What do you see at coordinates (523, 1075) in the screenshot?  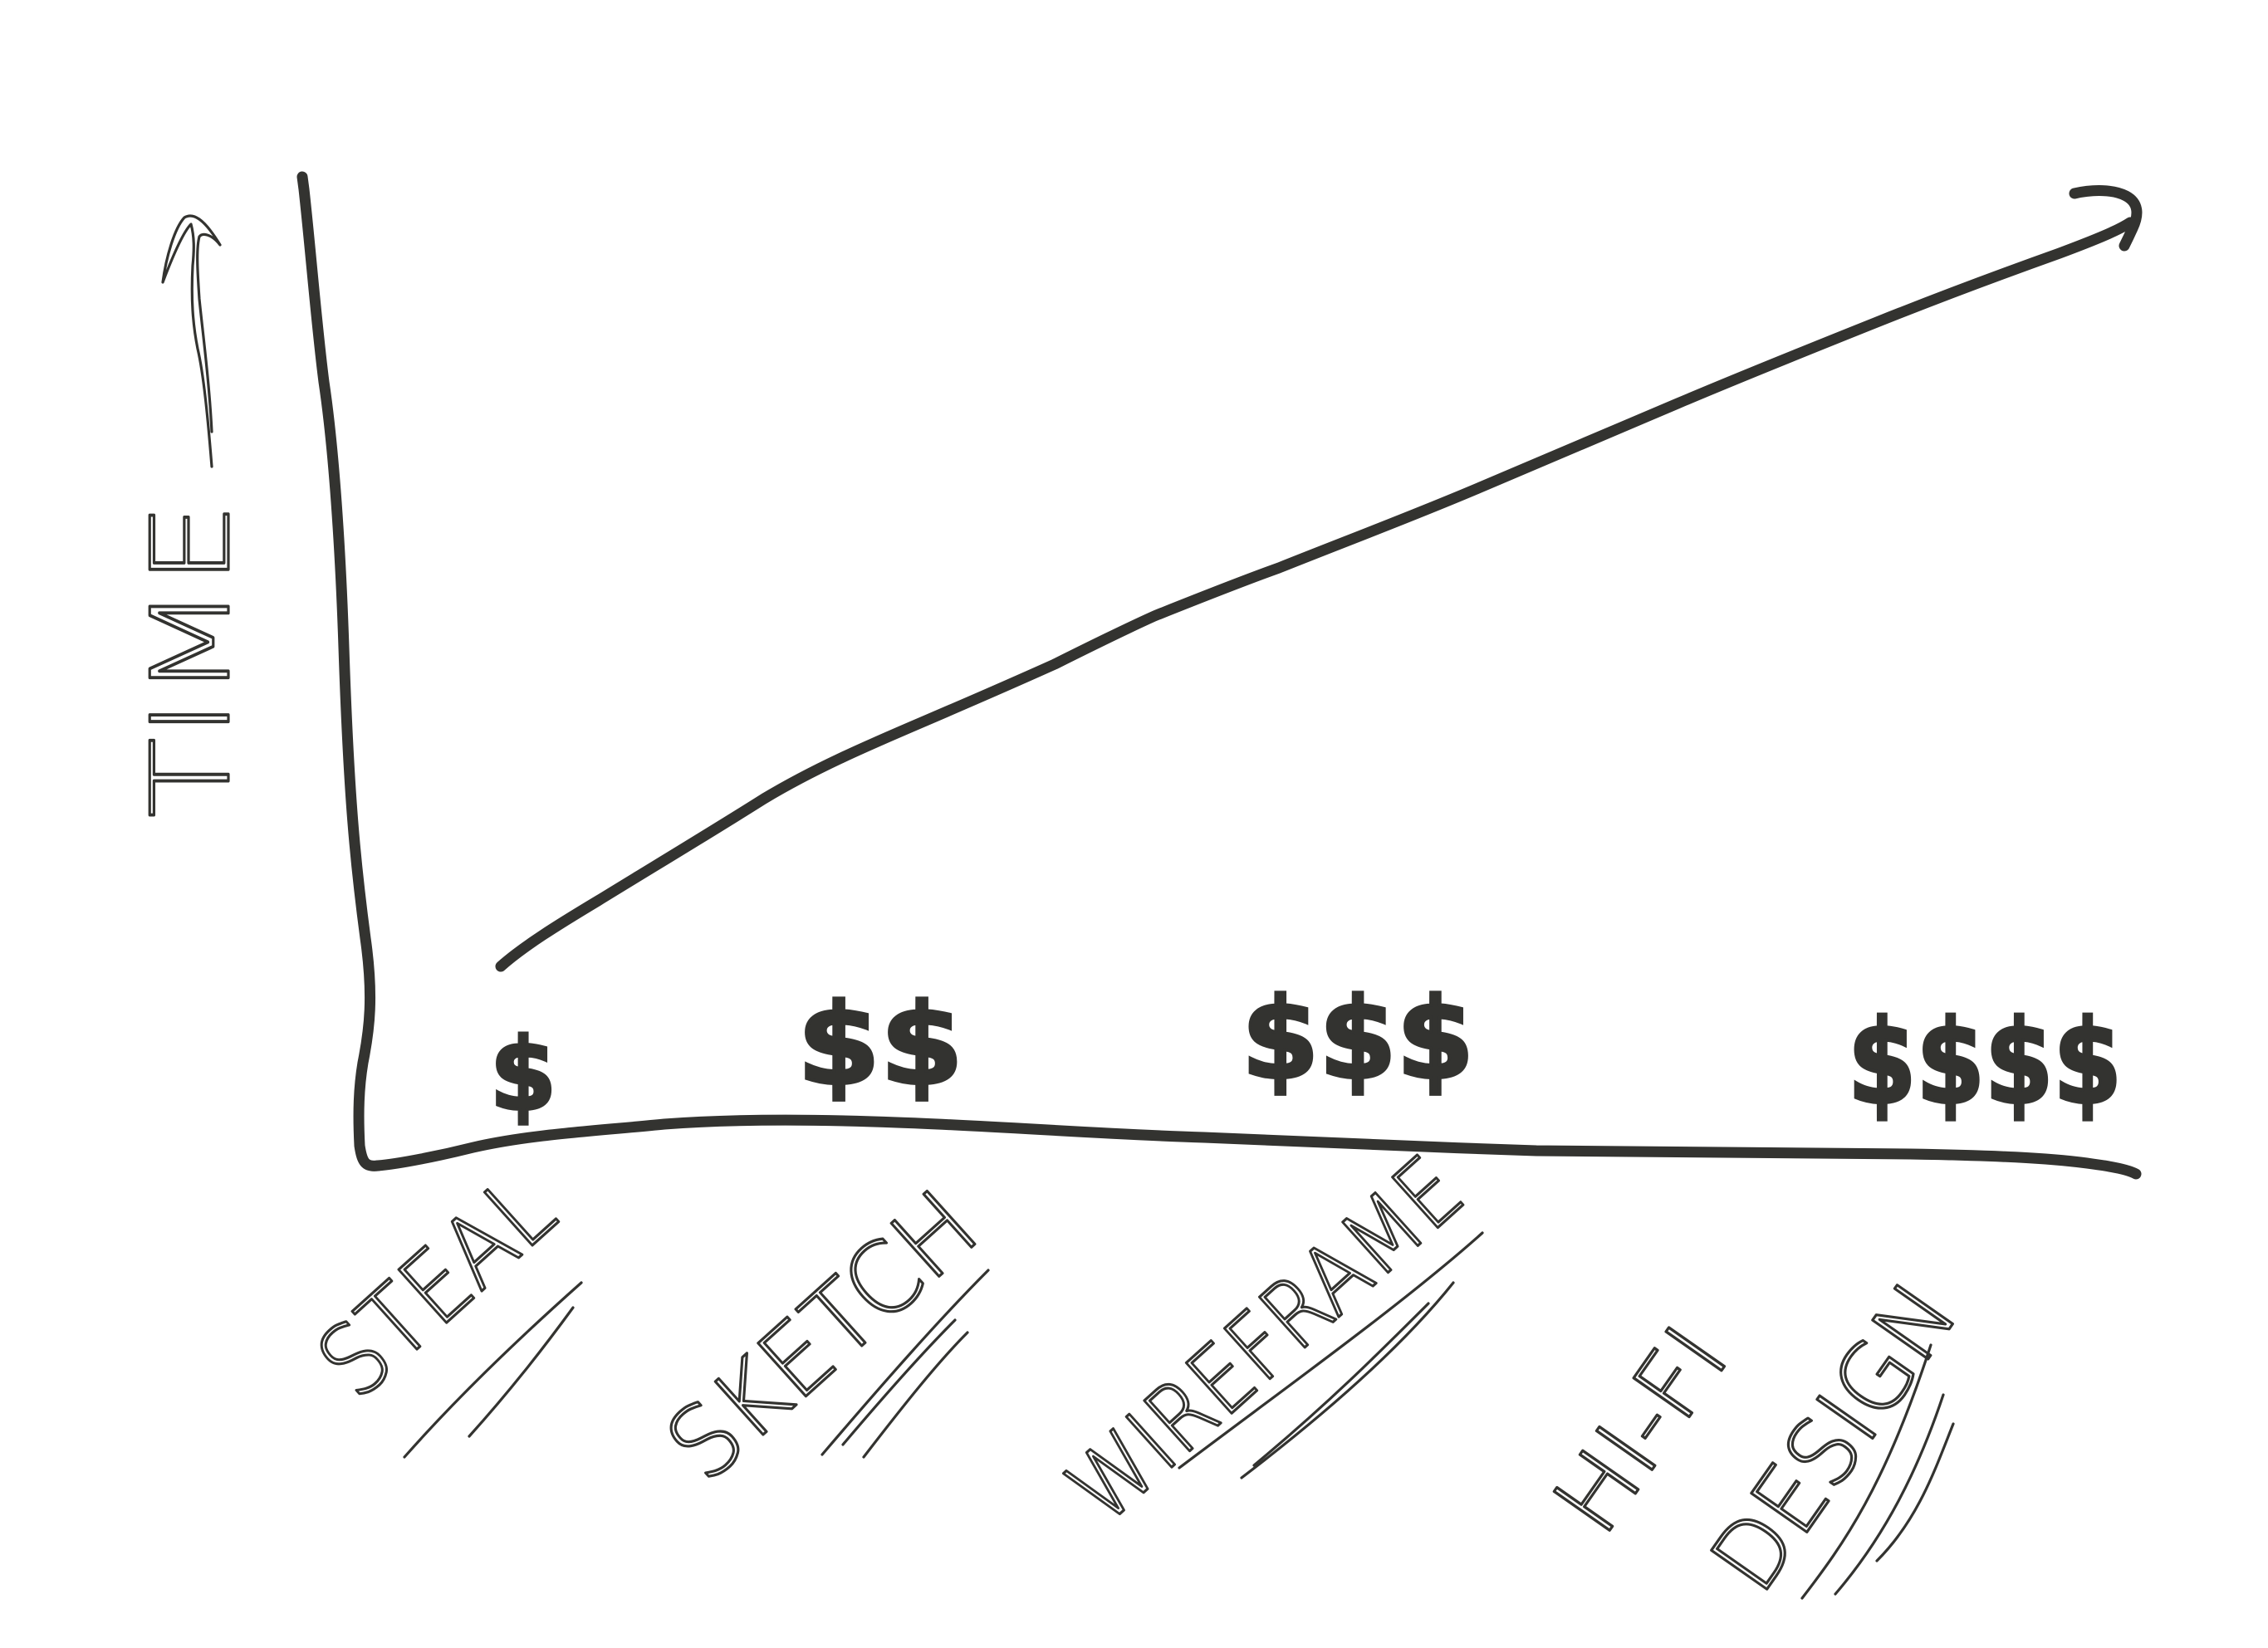 I see `cost-steal: $` at bounding box center [523, 1075].